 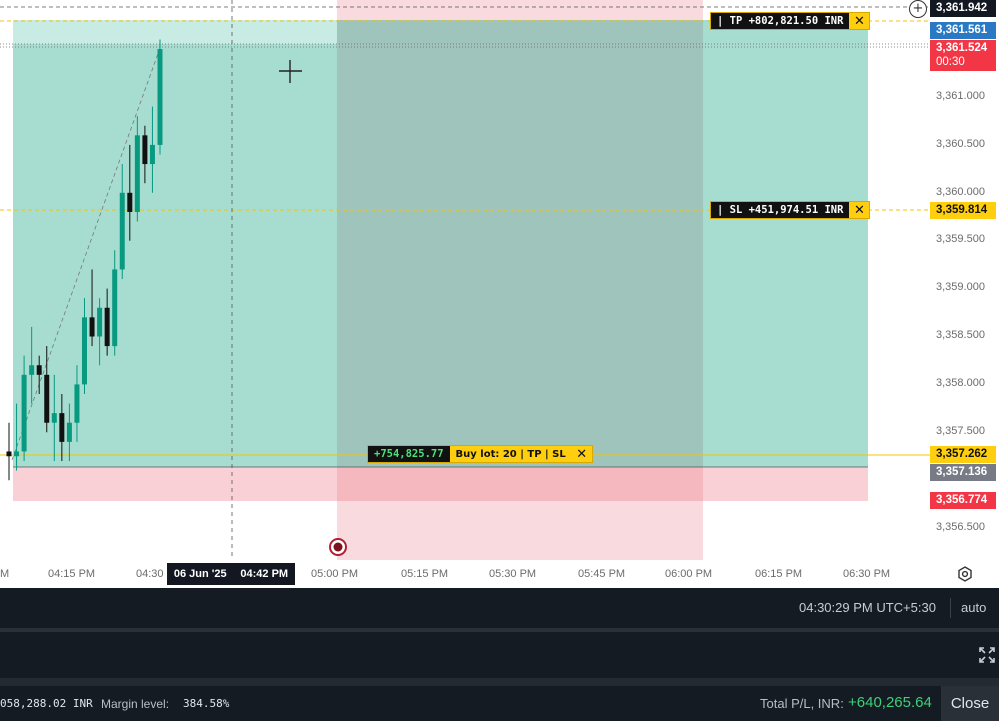 I want to click on position-close-icon: ✕, so click(x=582, y=454).